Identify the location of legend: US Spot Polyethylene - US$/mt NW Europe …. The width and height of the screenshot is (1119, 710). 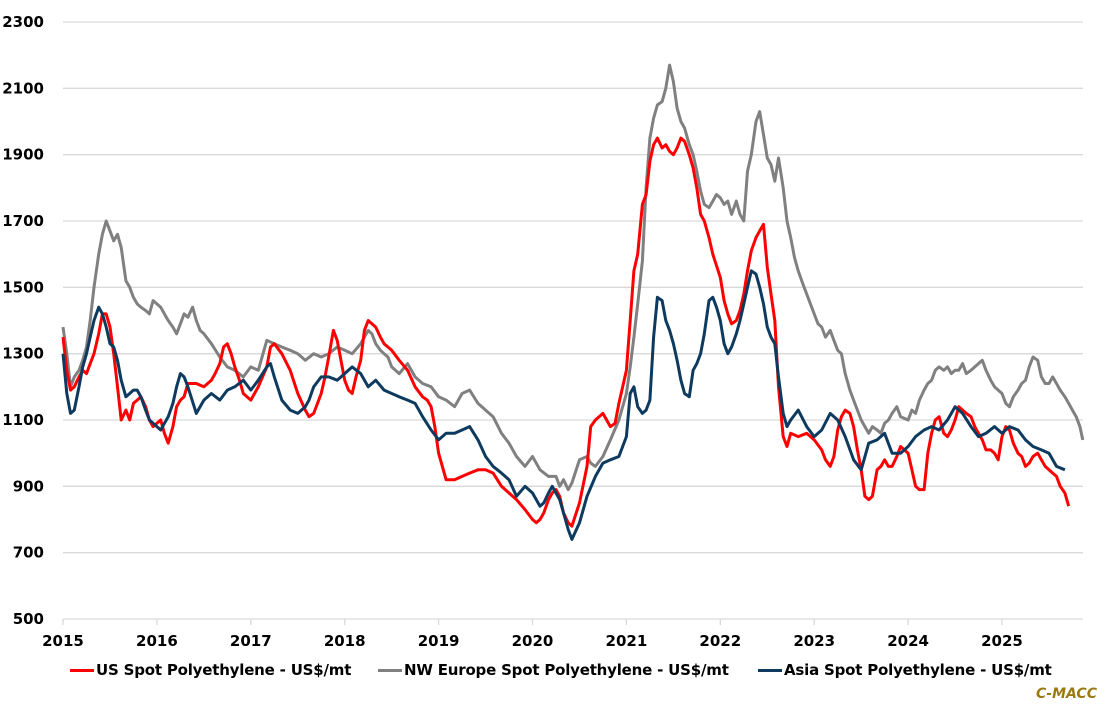
(559, 673).